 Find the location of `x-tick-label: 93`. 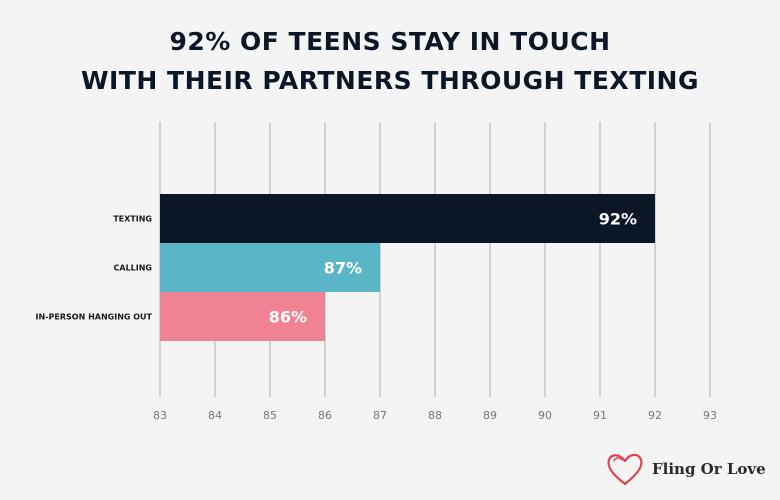

x-tick-label: 93 is located at coordinates (710, 415).